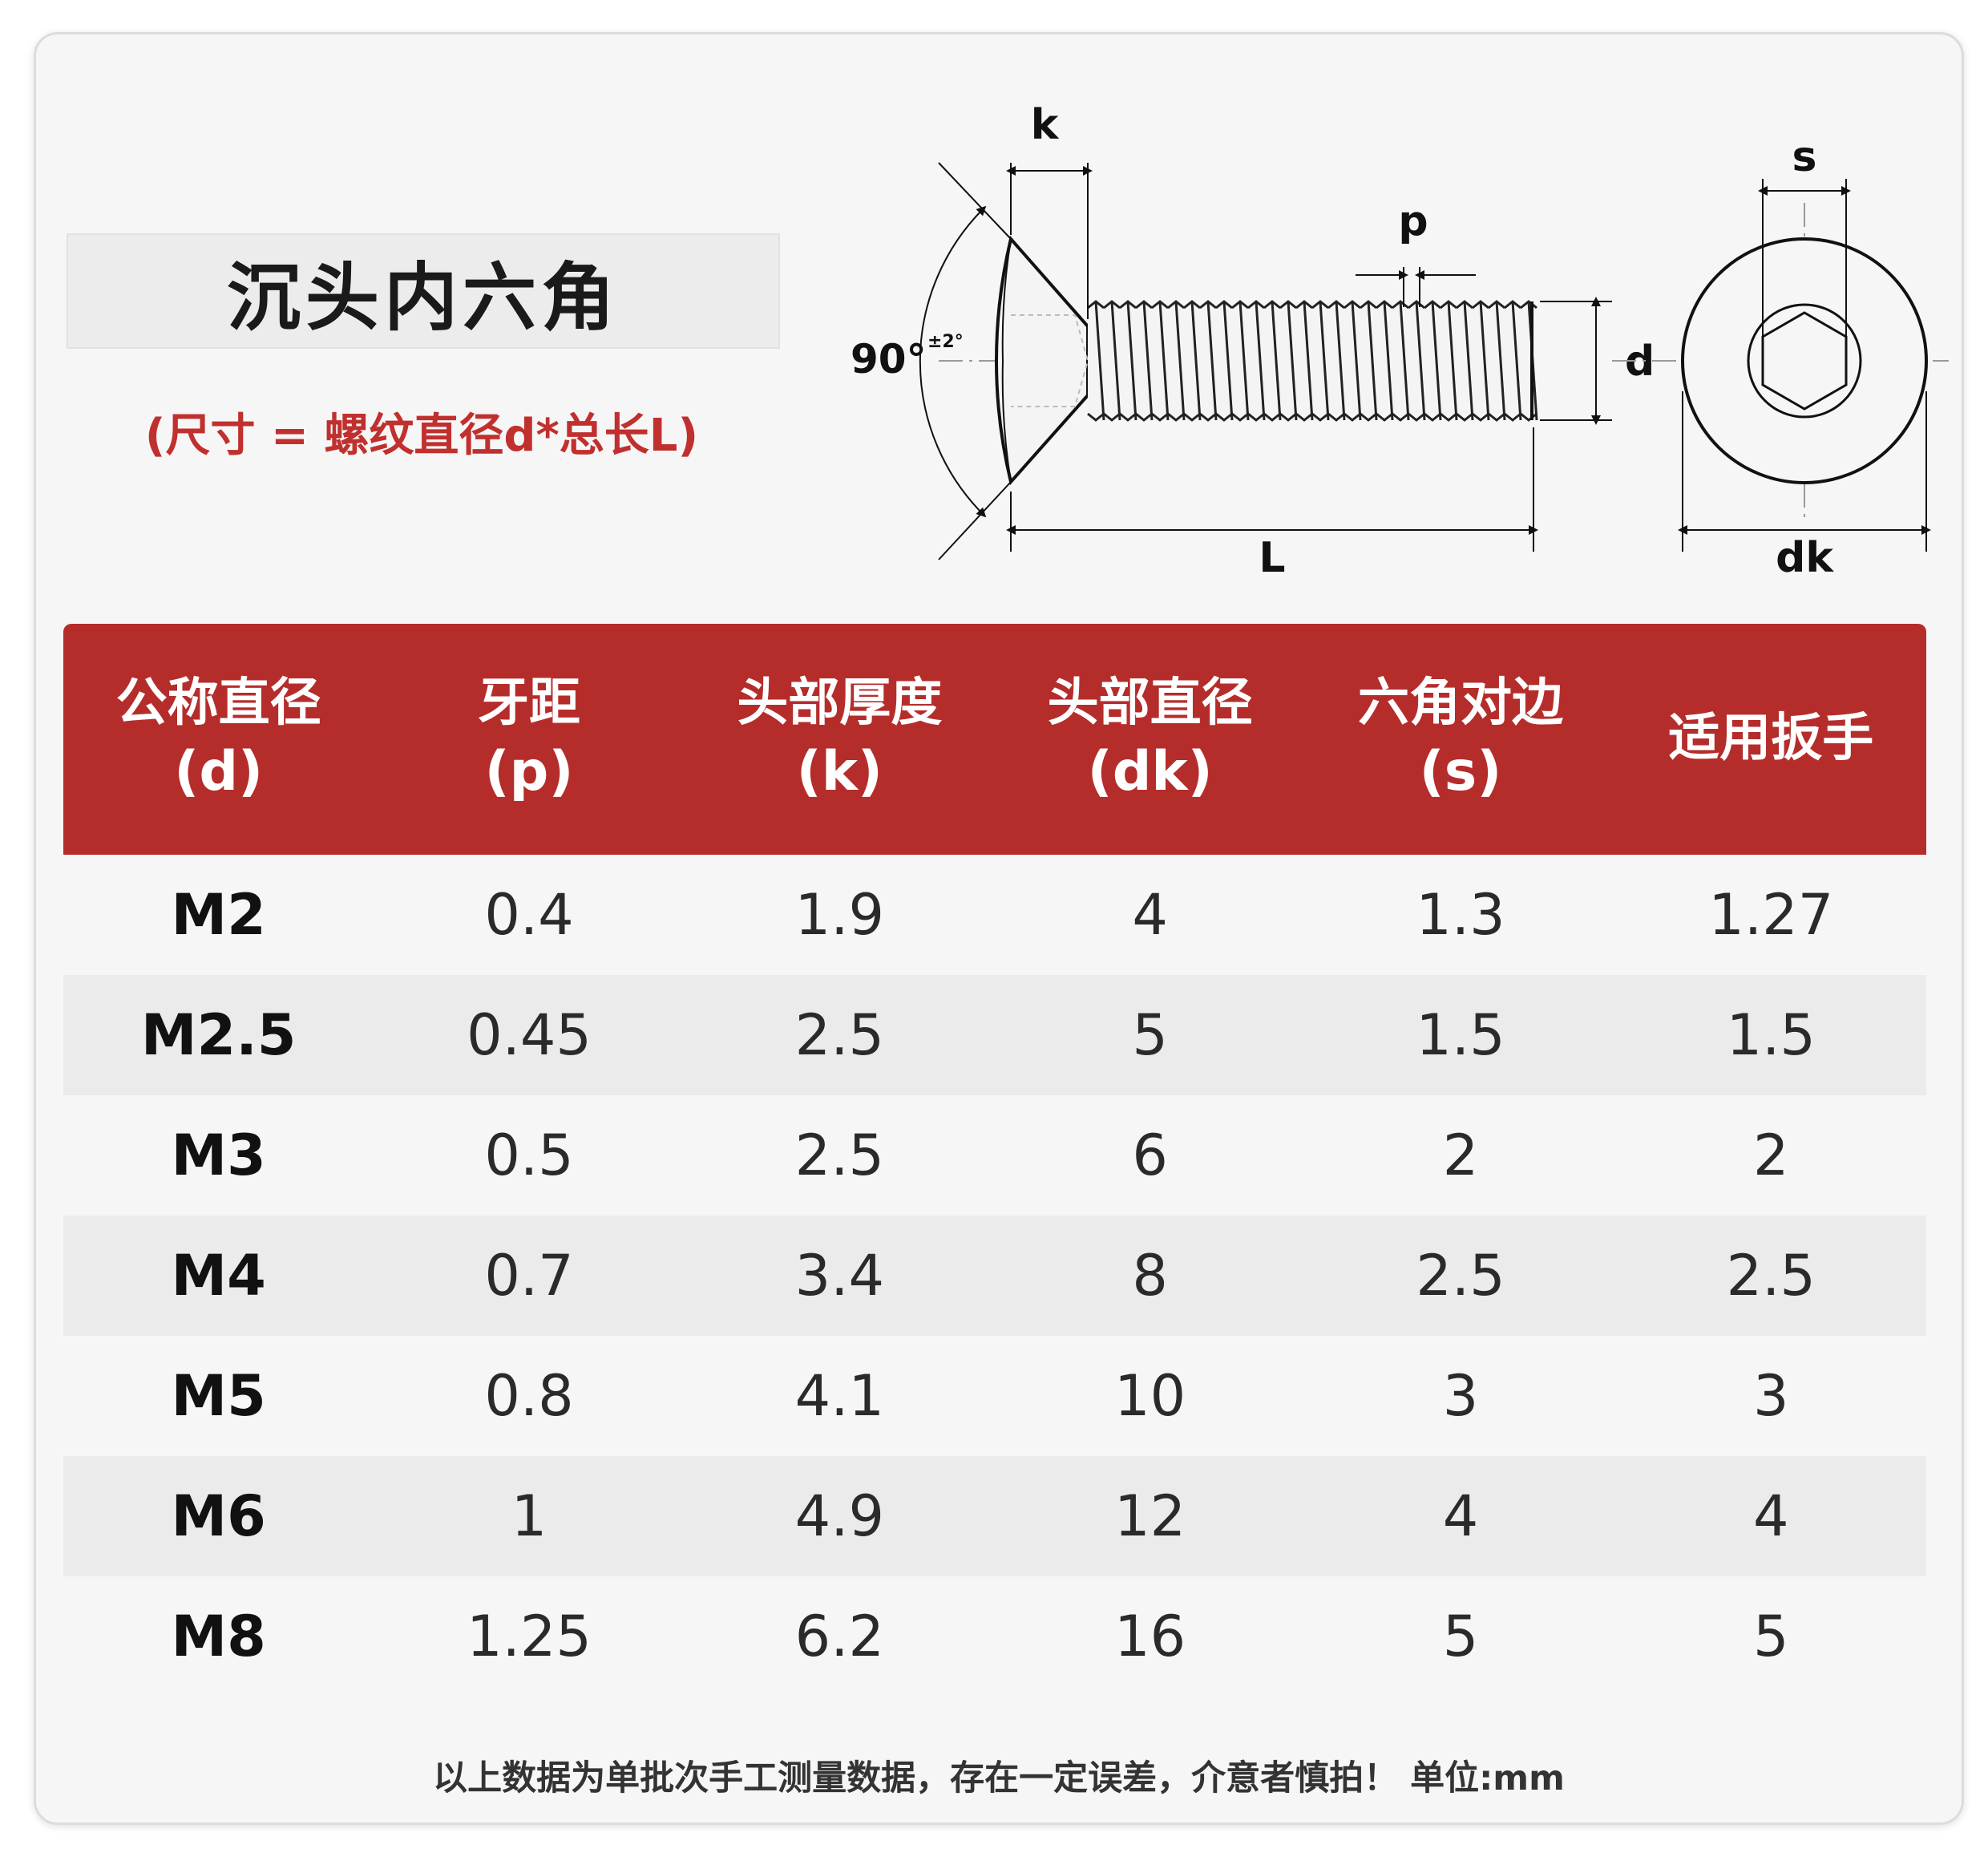  Describe the element at coordinates (1150, 1276) in the screenshot. I see `value-cell: 8` at that location.